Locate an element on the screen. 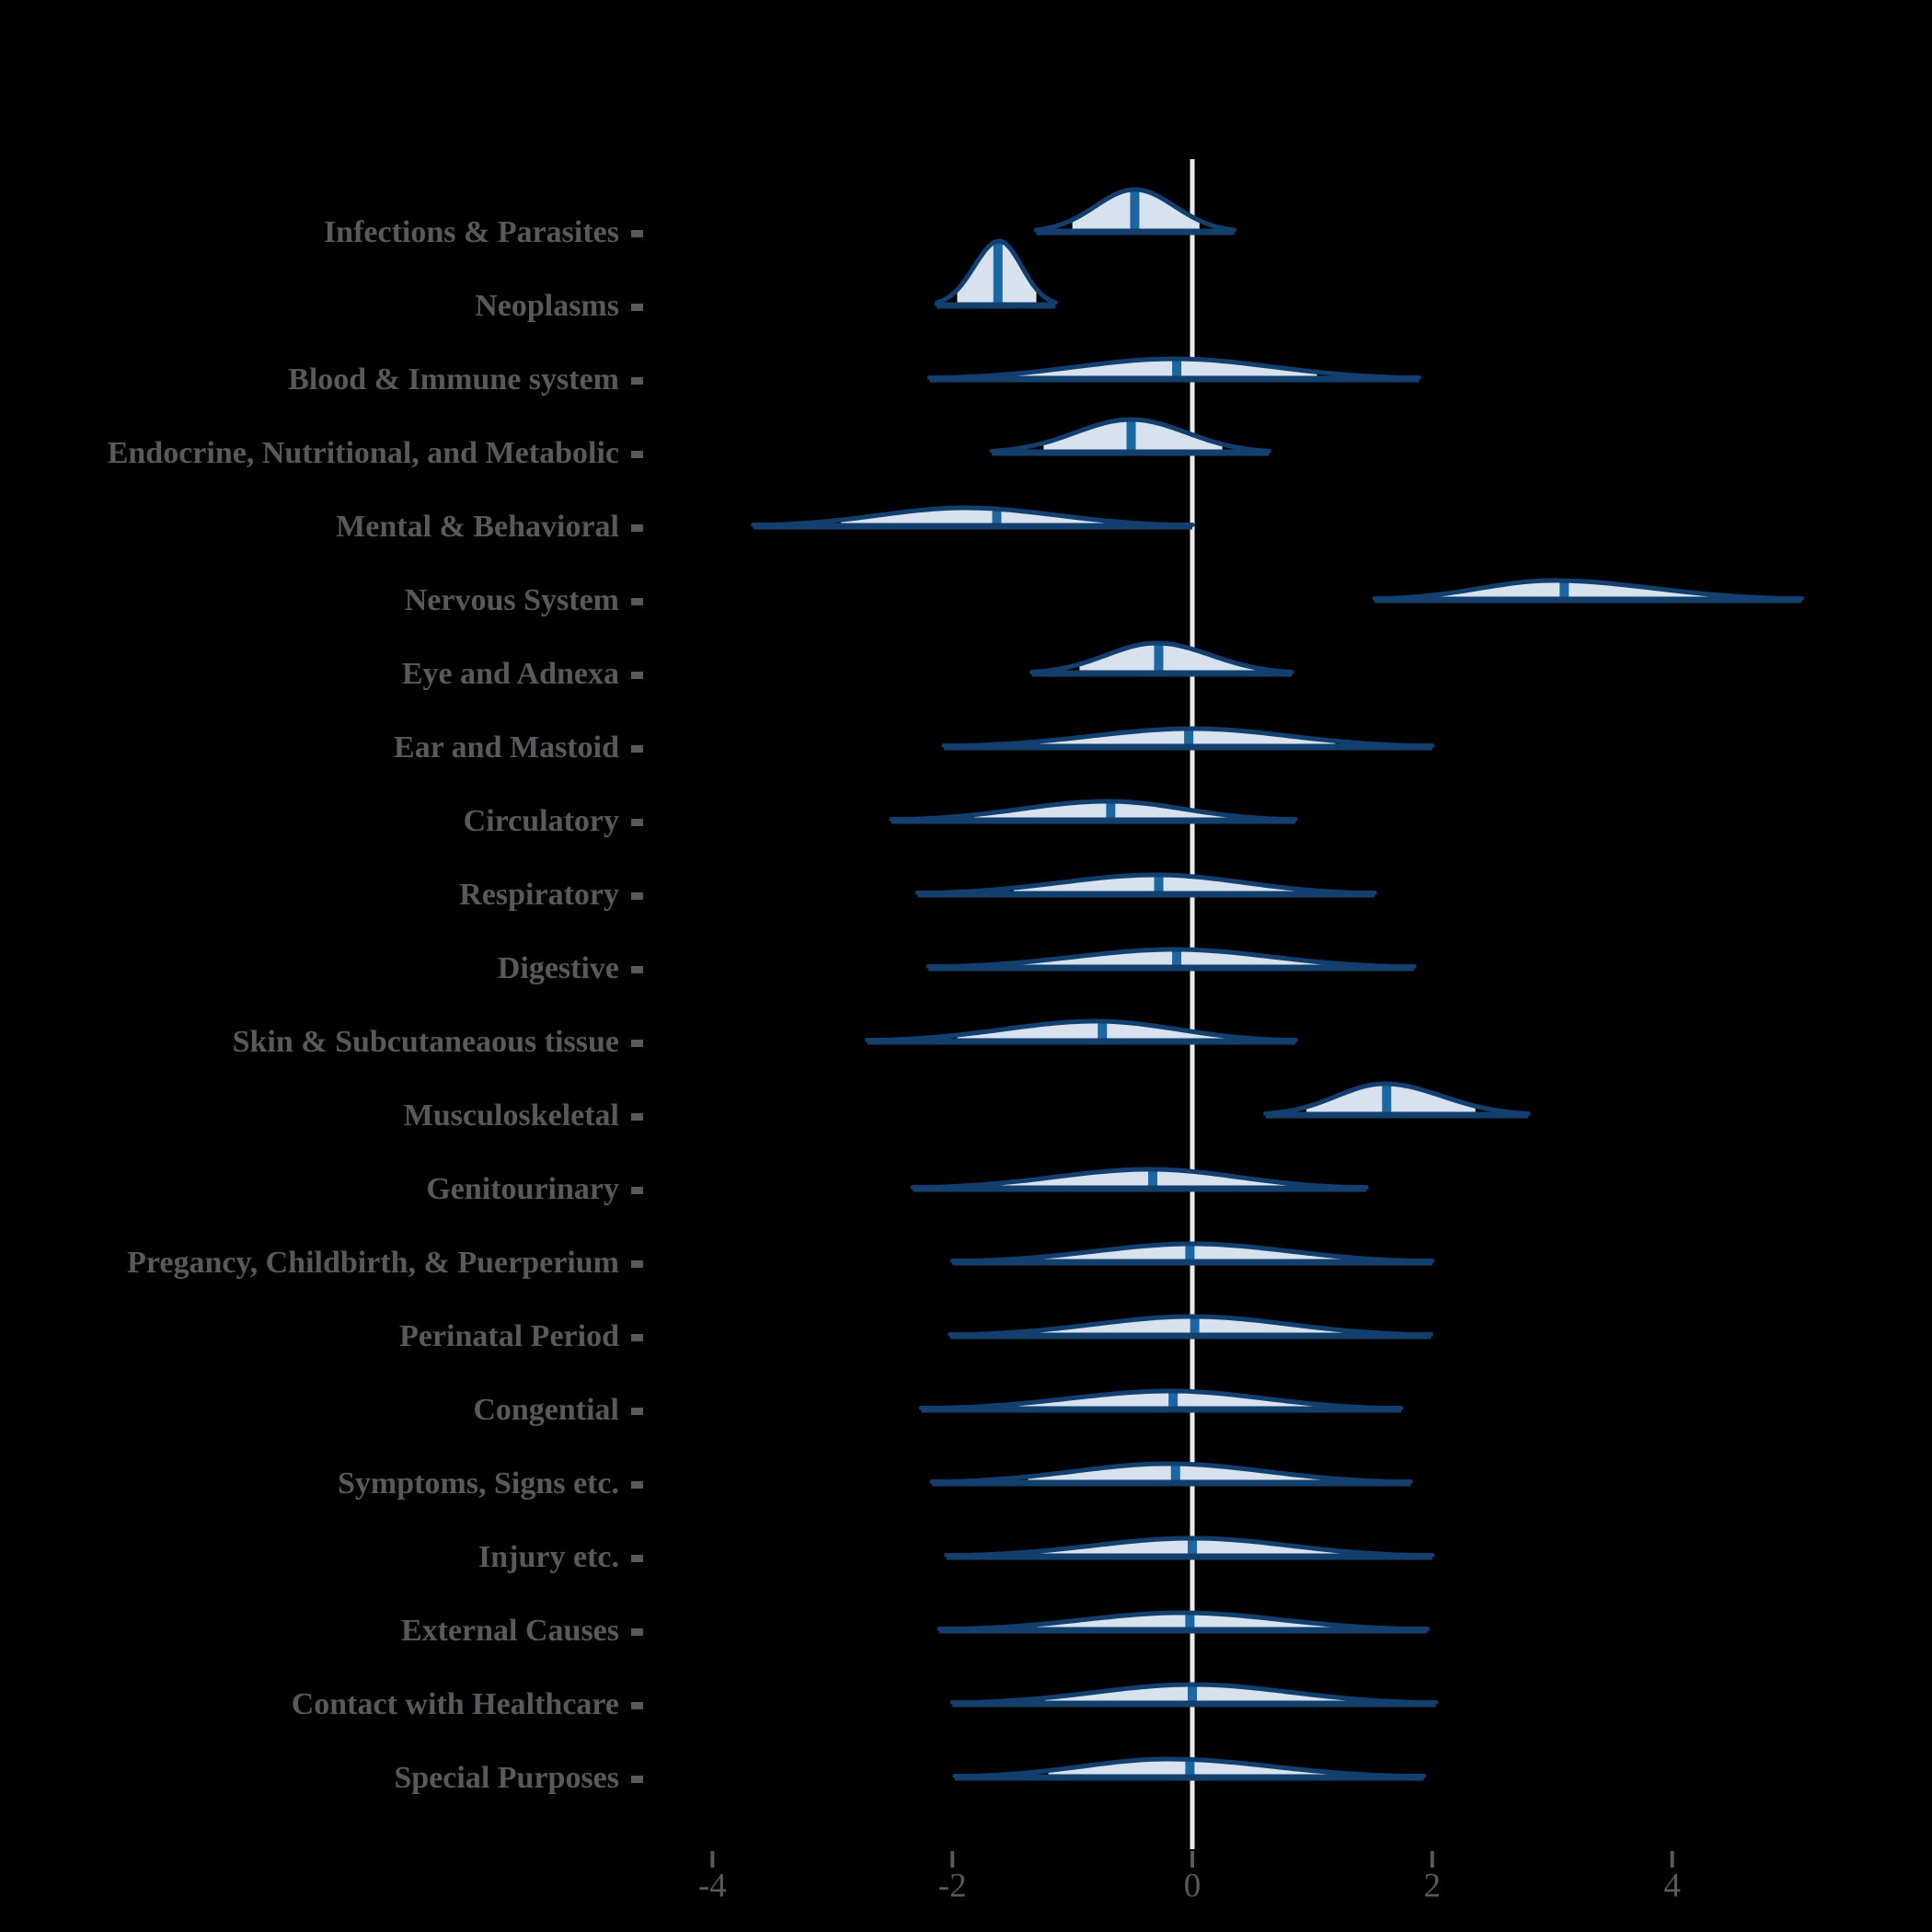  violin-neoplasms is located at coordinates (996, 273).